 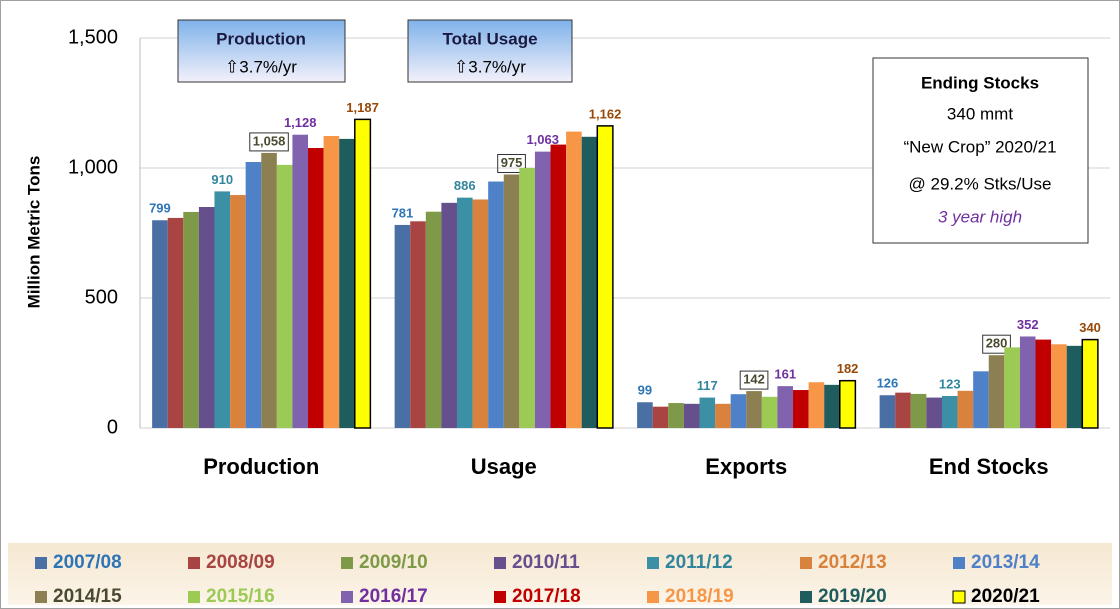 I want to click on value-label: 99, so click(x=645, y=390).